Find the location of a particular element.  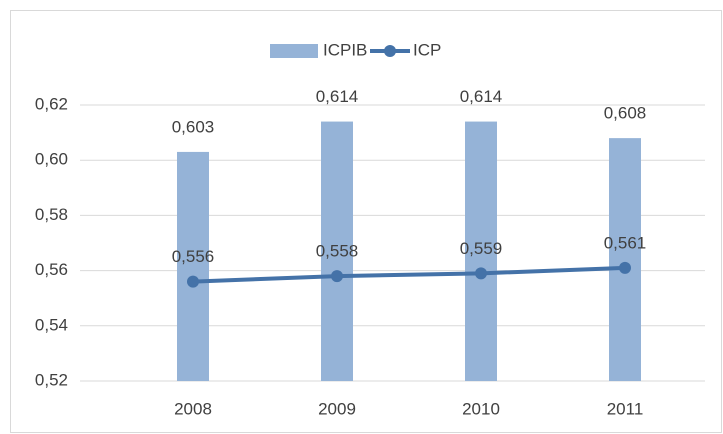

data-label: 0,603 is located at coordinates (193, 126).